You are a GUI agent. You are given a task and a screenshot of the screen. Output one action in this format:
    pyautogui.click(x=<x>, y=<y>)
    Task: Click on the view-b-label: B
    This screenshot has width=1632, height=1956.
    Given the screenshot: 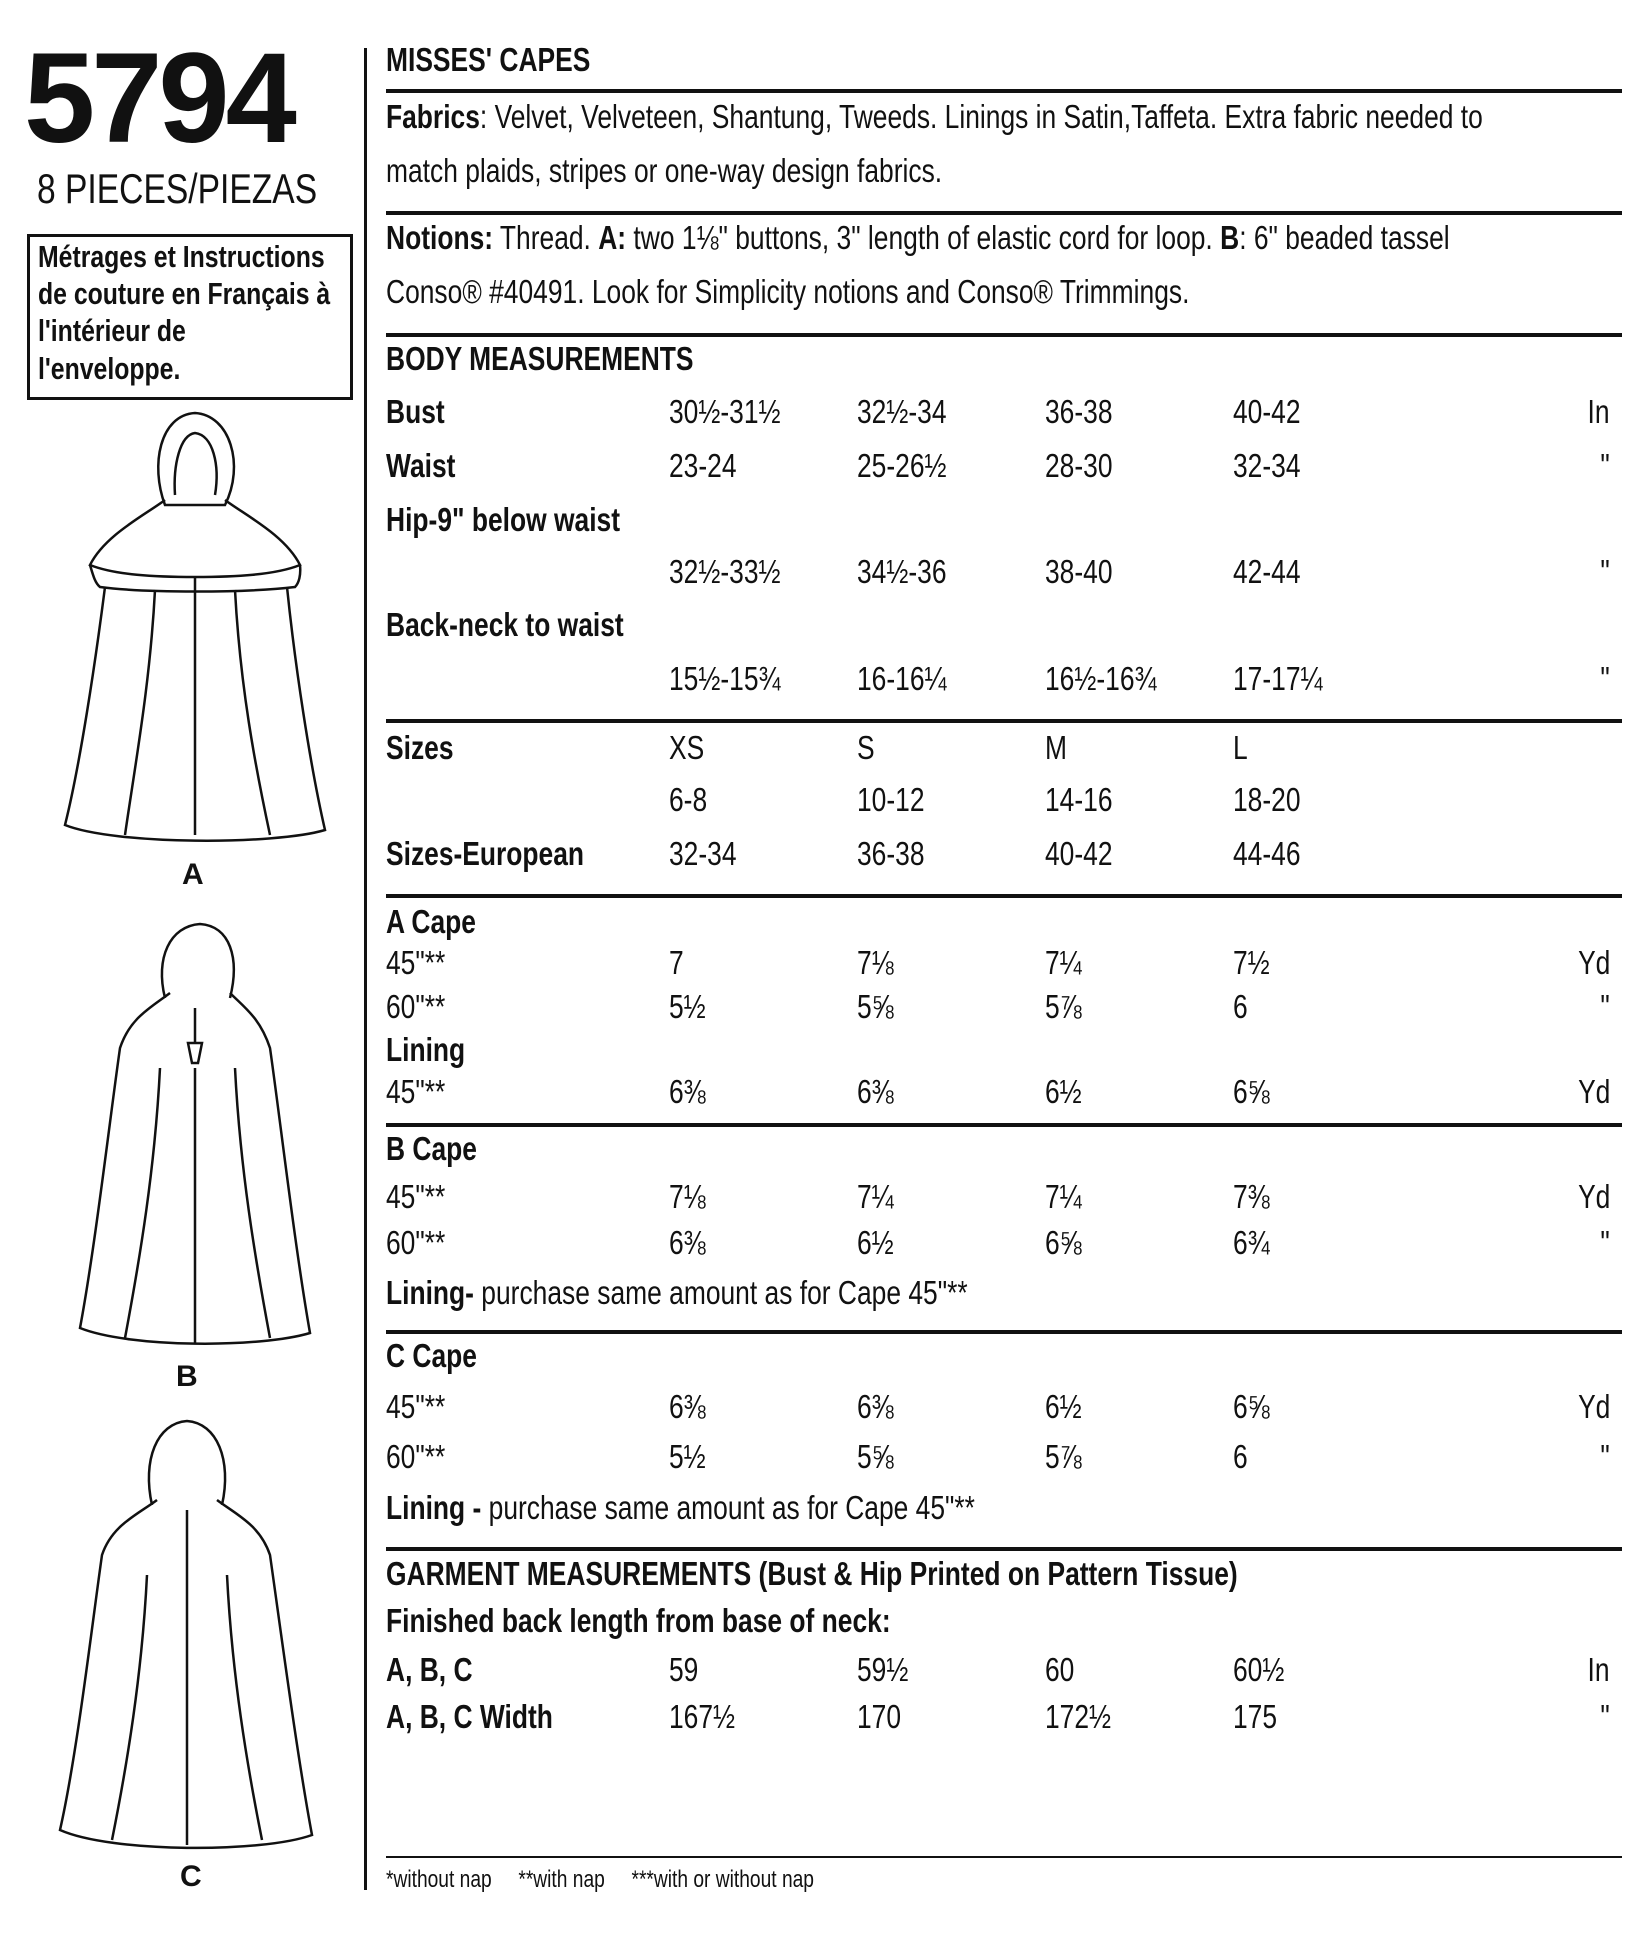 What is the action you would take?
    pyautogui.click(x=187, y=1376)
    